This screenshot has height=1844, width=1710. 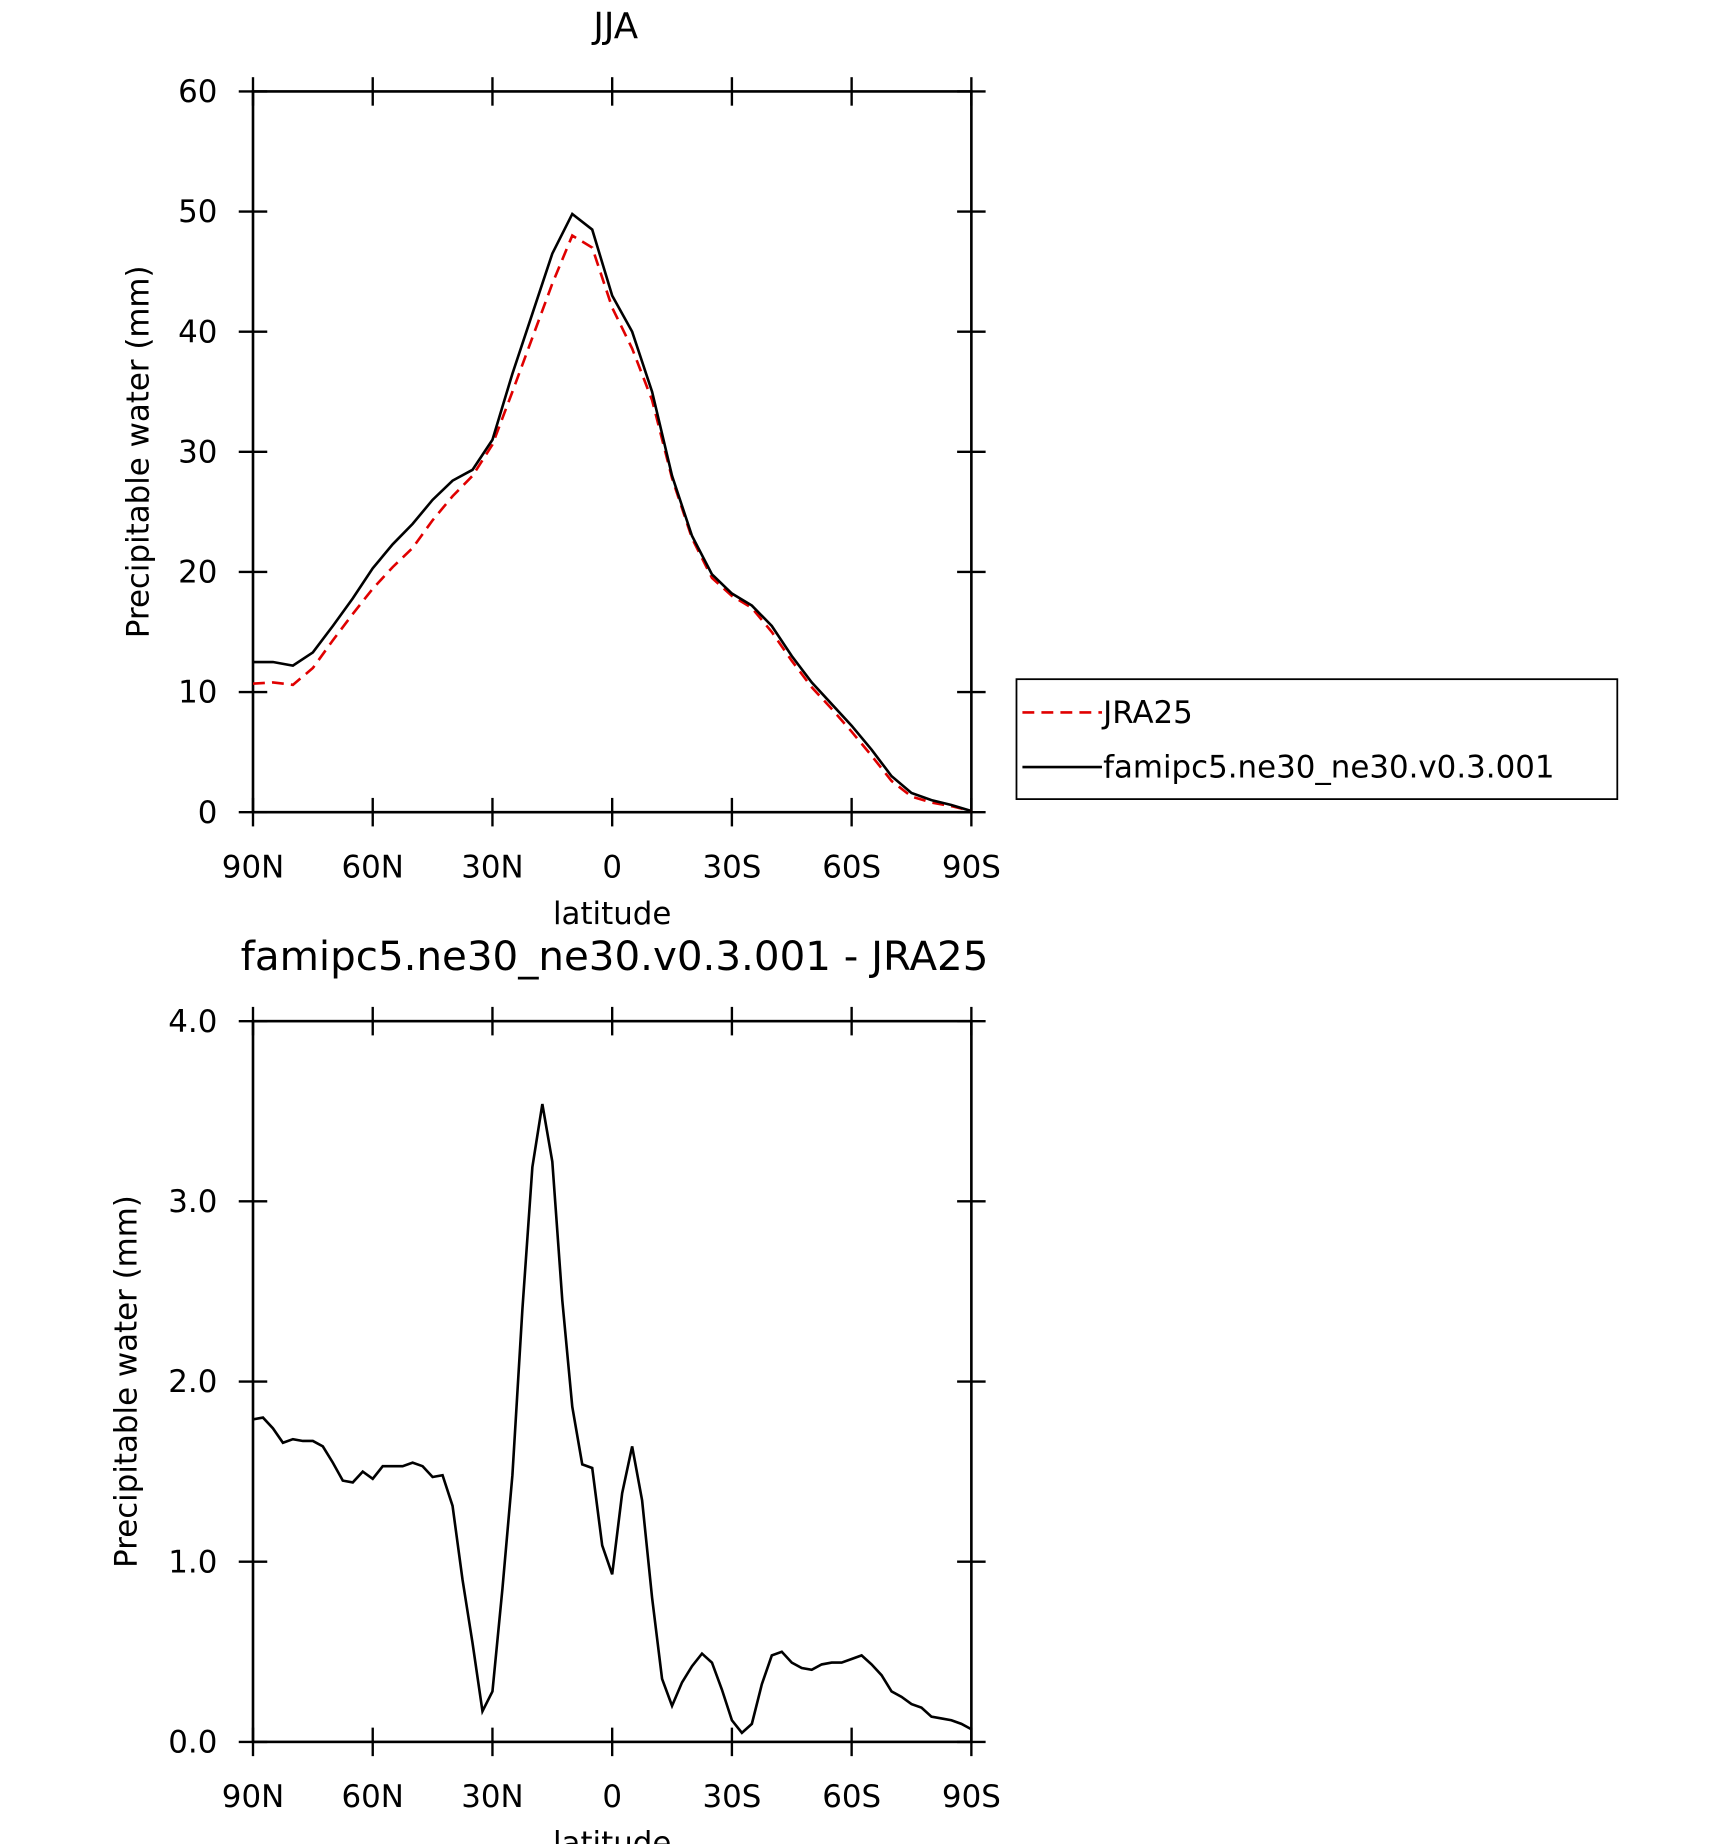 What do you see at coordinates (197, 332) in the screenshot?
I see `y-tick-label: 40` at bounding box center [197, 332].